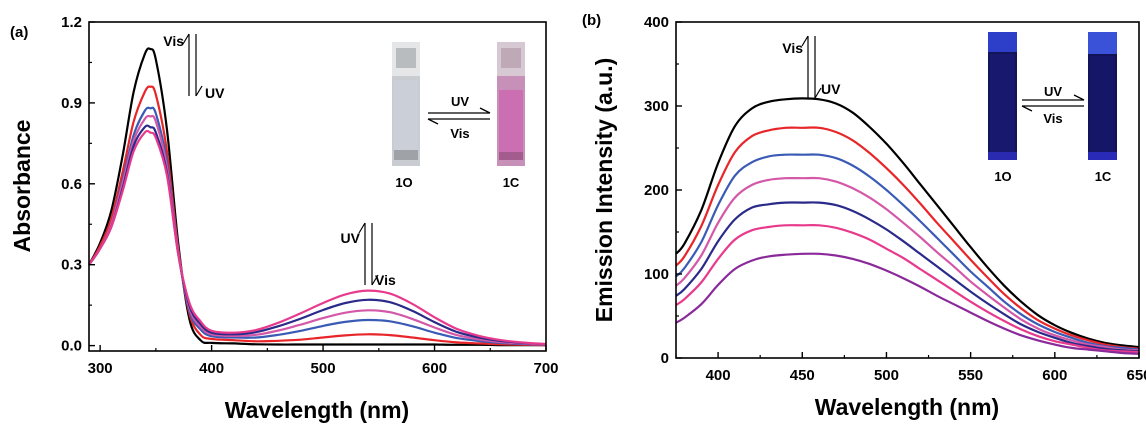  I want to click on panel-a-y-tick-label: 0.6, so click(71, 184).